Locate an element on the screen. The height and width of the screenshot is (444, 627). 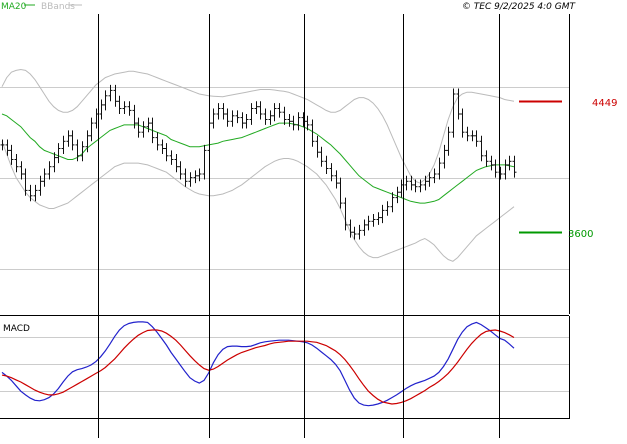
macd-panel-label: MACD is located at coordinates (16, 329).